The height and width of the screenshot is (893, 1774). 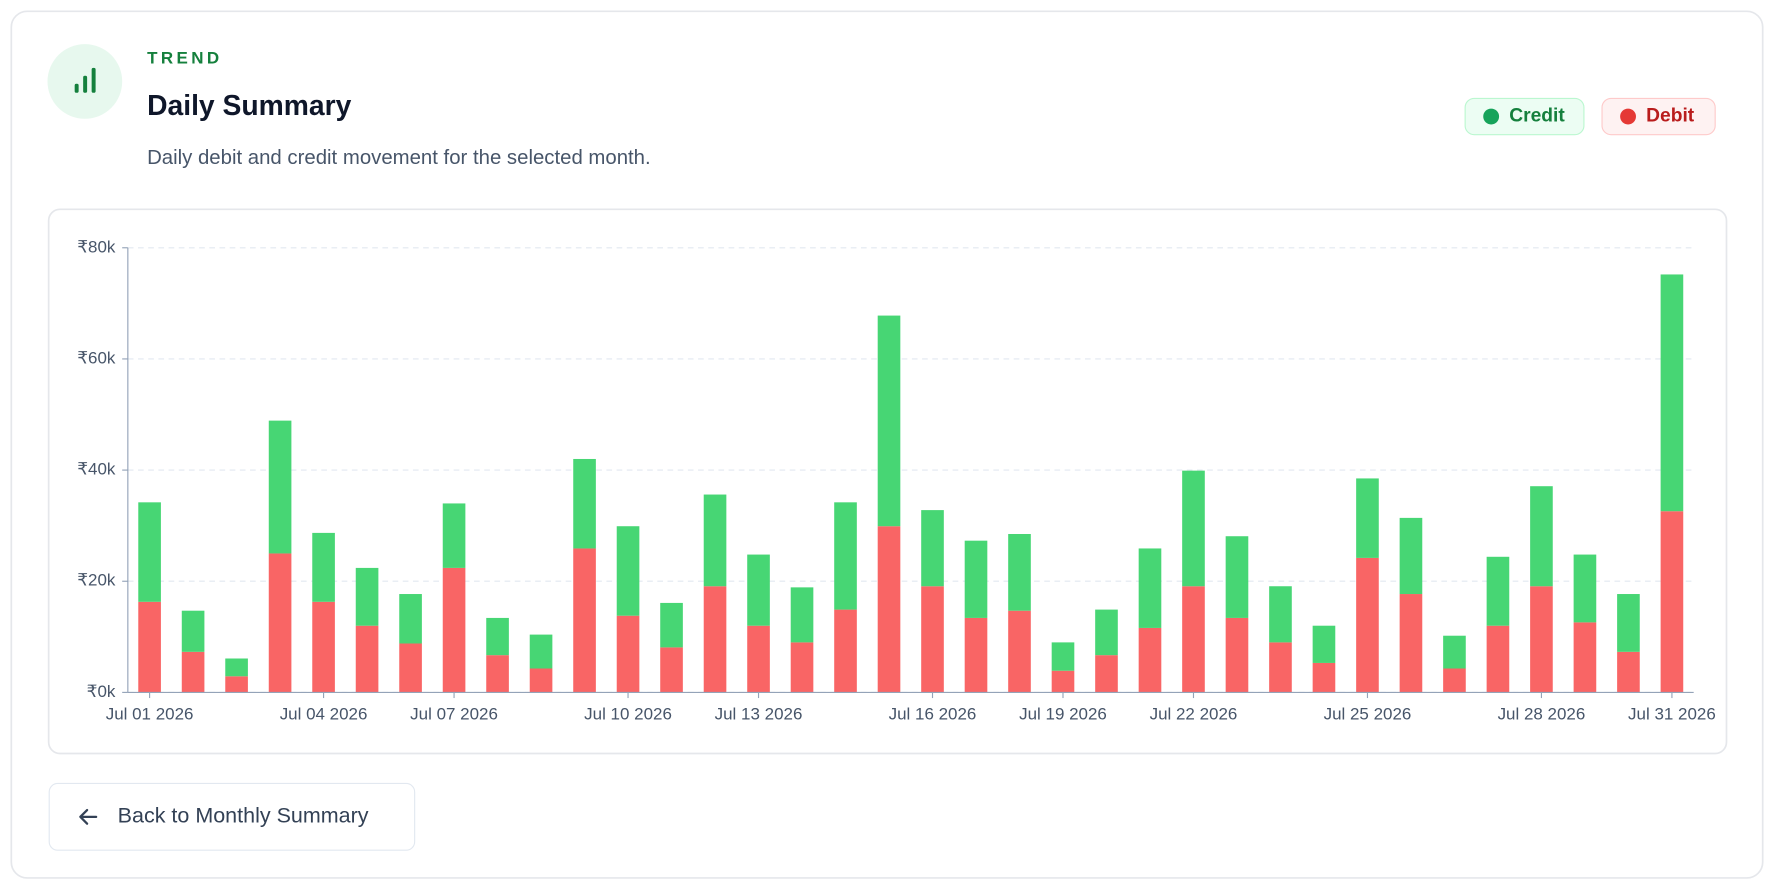 I want to click on x-tick-label: Jul 22 2026, so click(x=1194, y=714).